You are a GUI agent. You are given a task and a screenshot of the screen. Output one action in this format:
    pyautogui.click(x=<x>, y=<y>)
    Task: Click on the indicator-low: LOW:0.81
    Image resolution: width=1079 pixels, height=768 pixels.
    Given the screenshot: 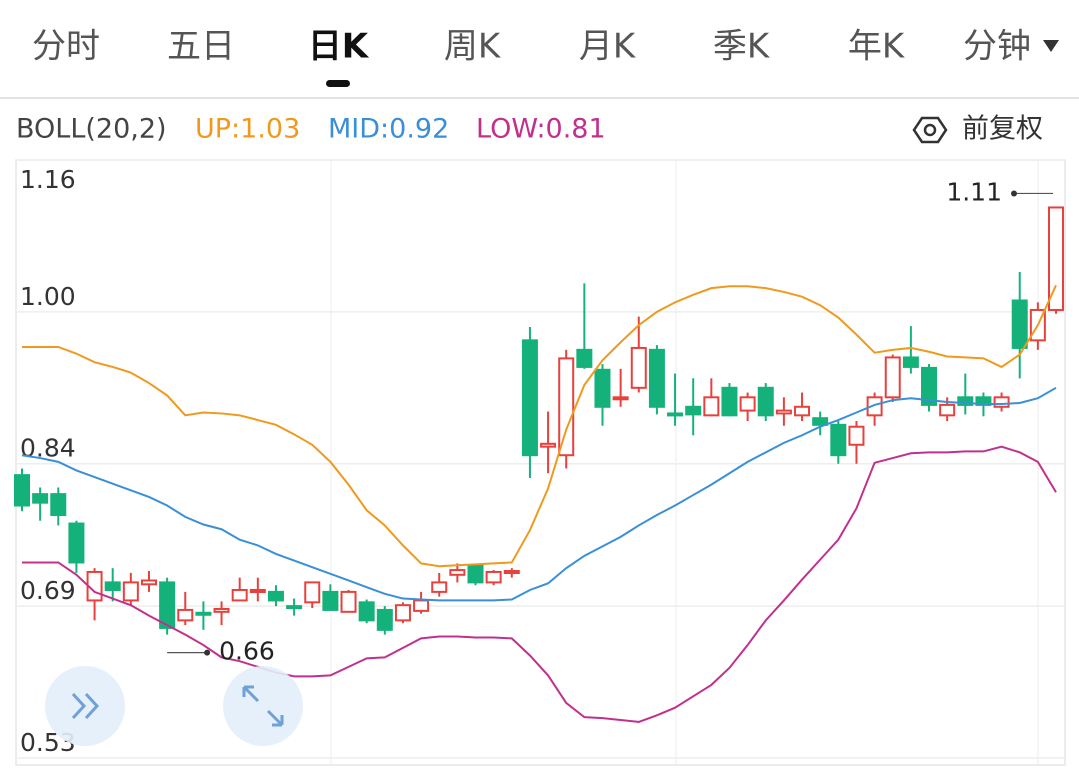 What is the action you would take?
    pyautogui.click(x=541, y=129)
    